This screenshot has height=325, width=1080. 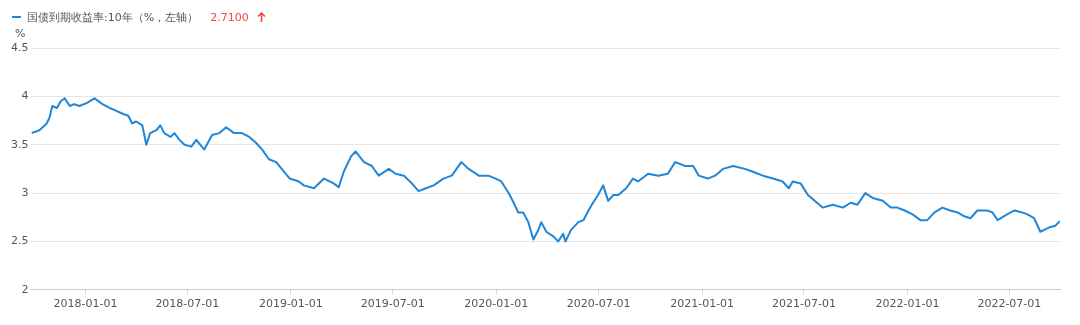 I want to click on y-tick-label: 4, so click(x=25, y=96).